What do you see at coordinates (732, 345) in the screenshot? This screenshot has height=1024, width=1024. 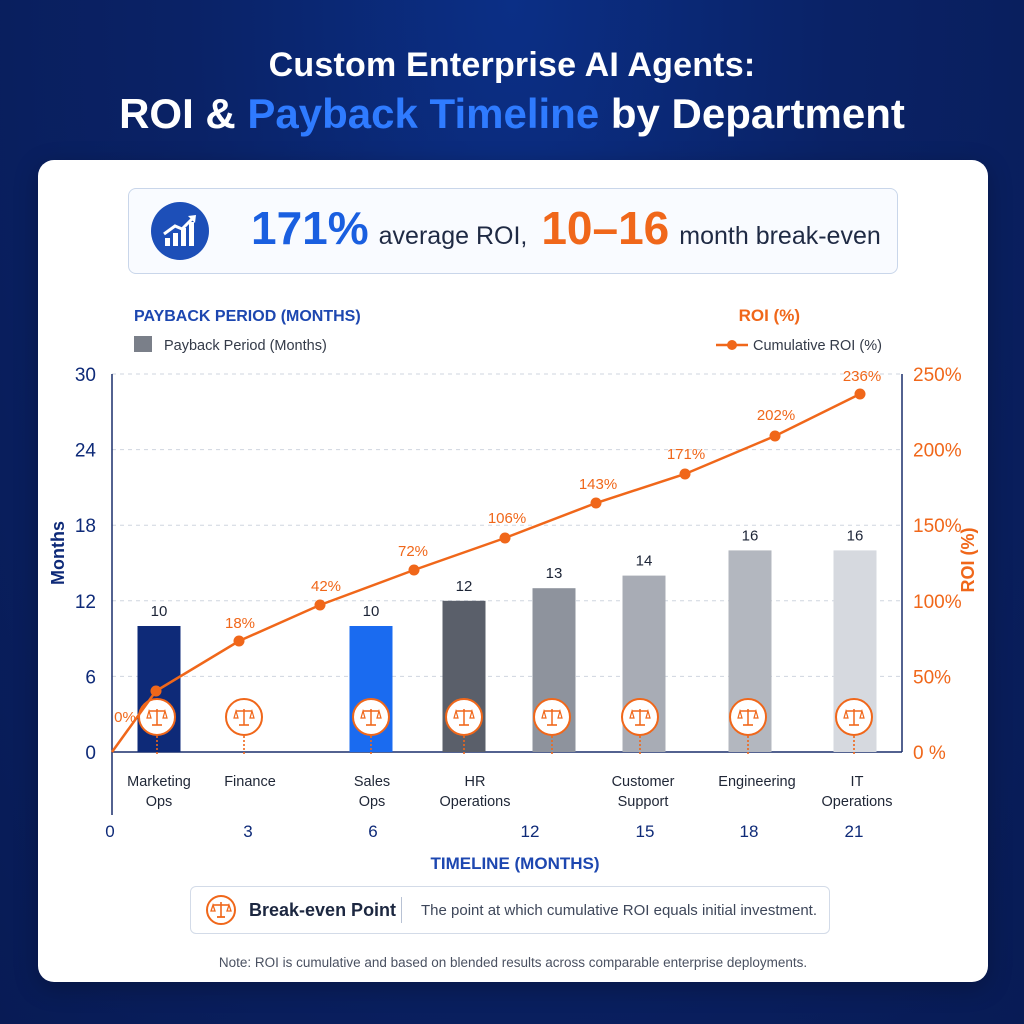 I see `line-legend-marker` at bounding box center [732, 345].